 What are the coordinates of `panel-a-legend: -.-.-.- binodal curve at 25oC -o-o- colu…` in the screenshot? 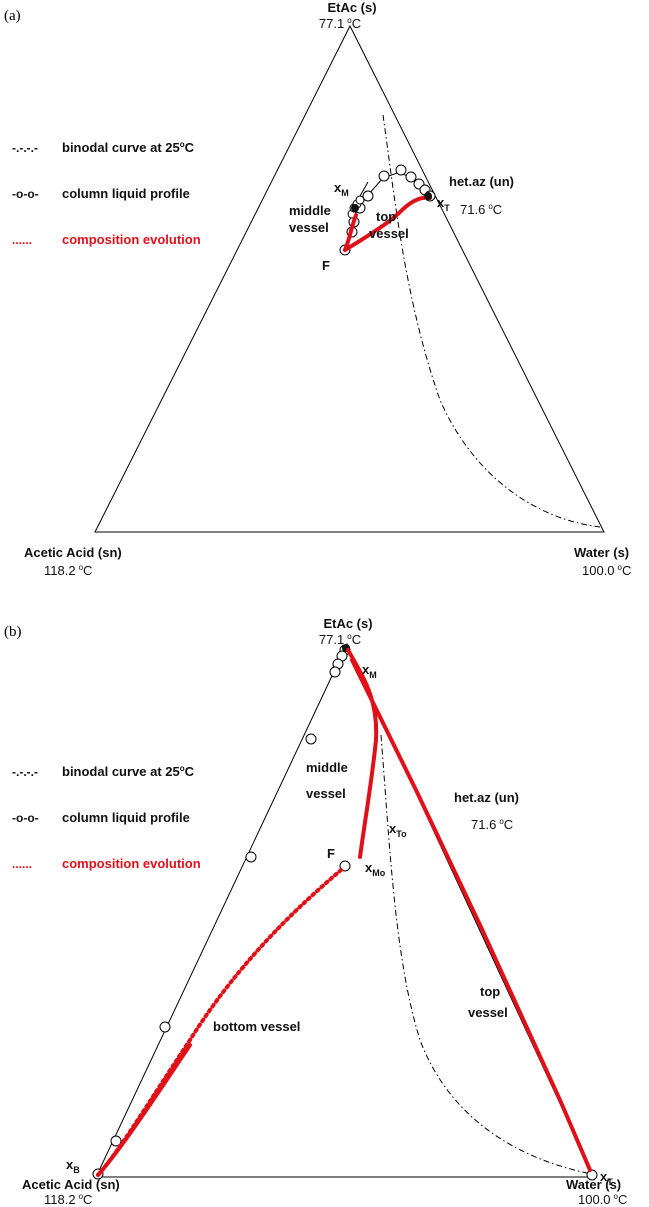 It's located at (106, 193).